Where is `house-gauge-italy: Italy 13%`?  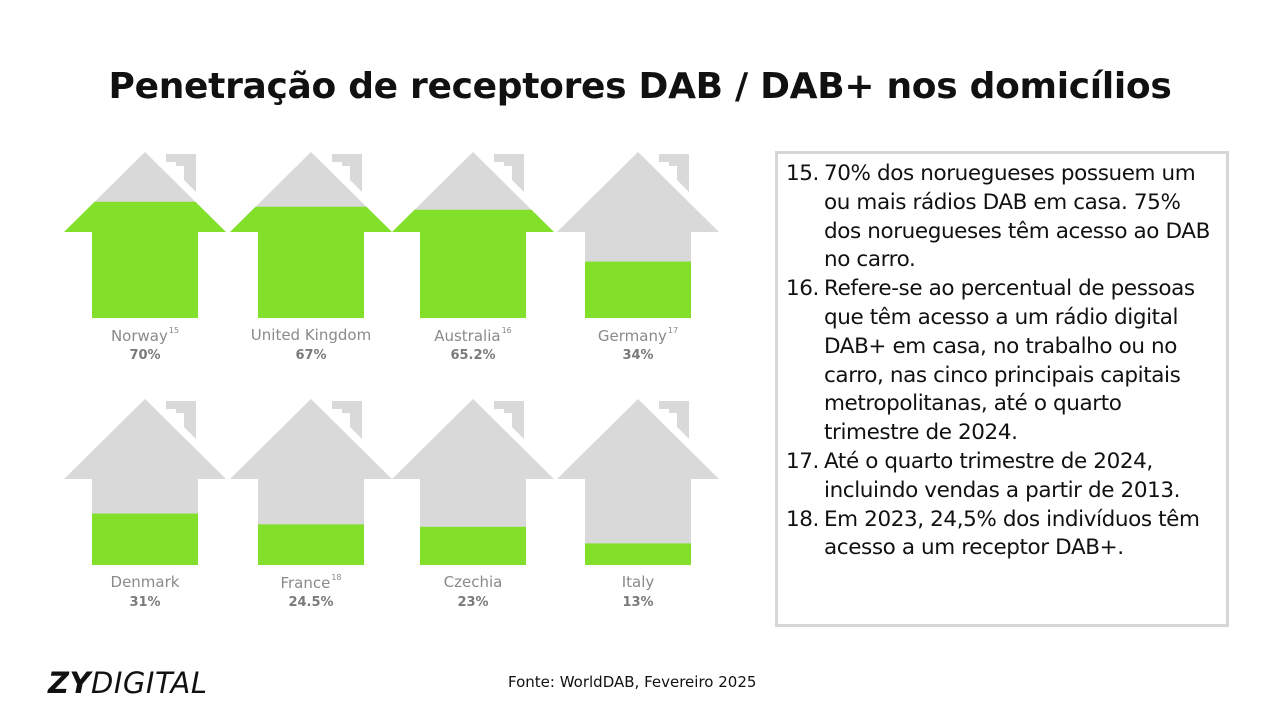 house-gauge-italy: Italy 13% is located at coordinates (638, 517).